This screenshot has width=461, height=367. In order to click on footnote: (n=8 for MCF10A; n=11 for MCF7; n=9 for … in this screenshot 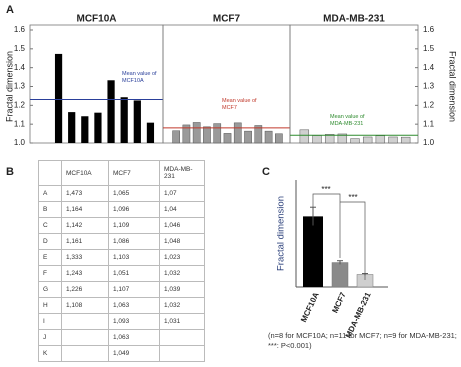, I will do `click(362, 340)`.